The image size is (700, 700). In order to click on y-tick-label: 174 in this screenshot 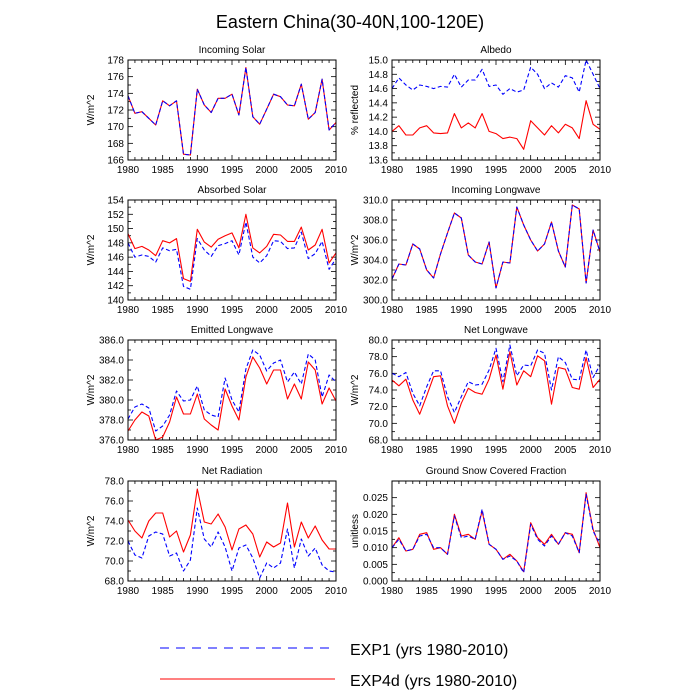, I will do `click(115, 94)`.